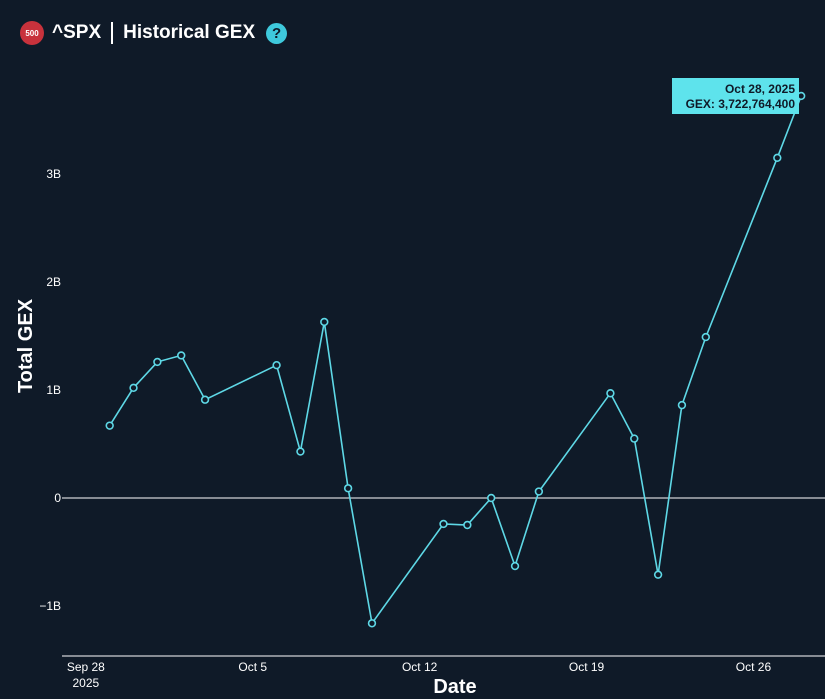 Image resolution: width=825 pixels, height=699 pixels. Describe the element at coordinates (741, 104) in the screenshot. I see `tooltip-value: GEX: 3,722,764,400` at that location.